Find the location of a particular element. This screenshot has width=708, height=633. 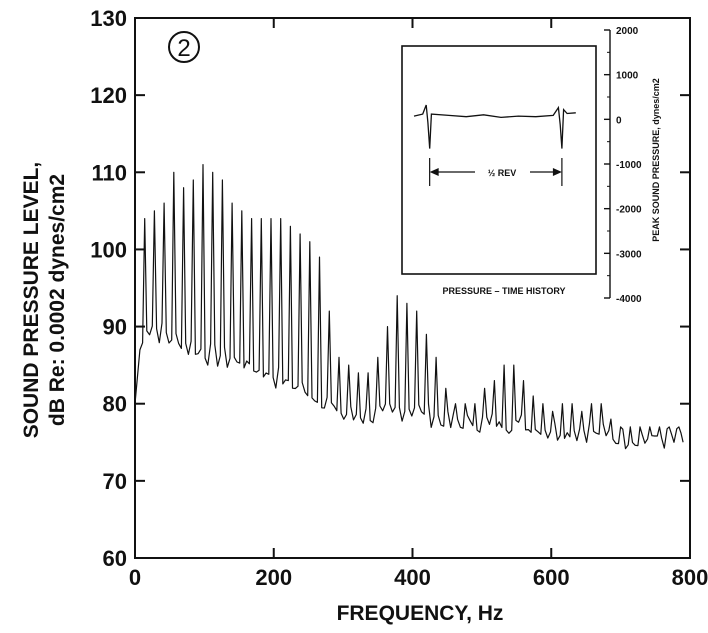

x-axis-title: FREQUENCY, Hz is located at coordinates (420, 613).